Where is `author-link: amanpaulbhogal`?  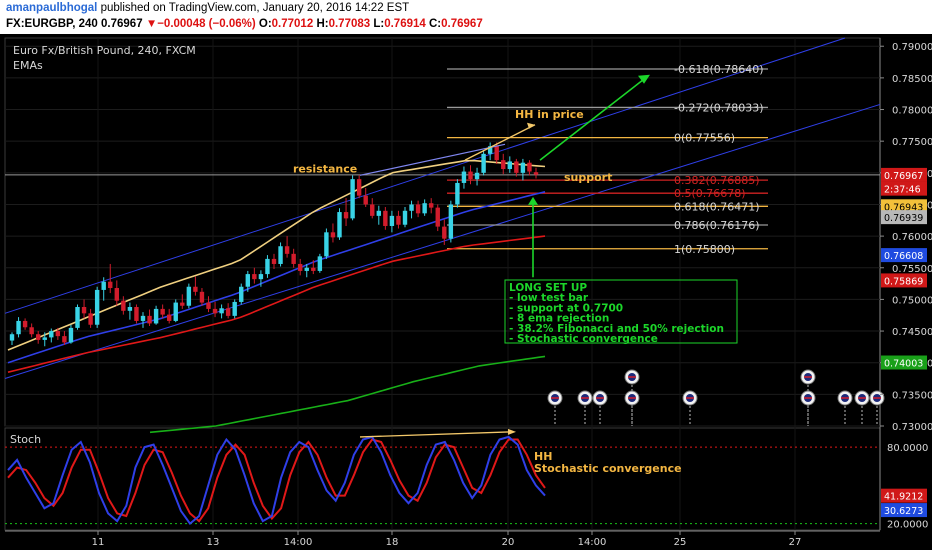
author-link: amanpaulbhogal is located at coordinates (52, 8).